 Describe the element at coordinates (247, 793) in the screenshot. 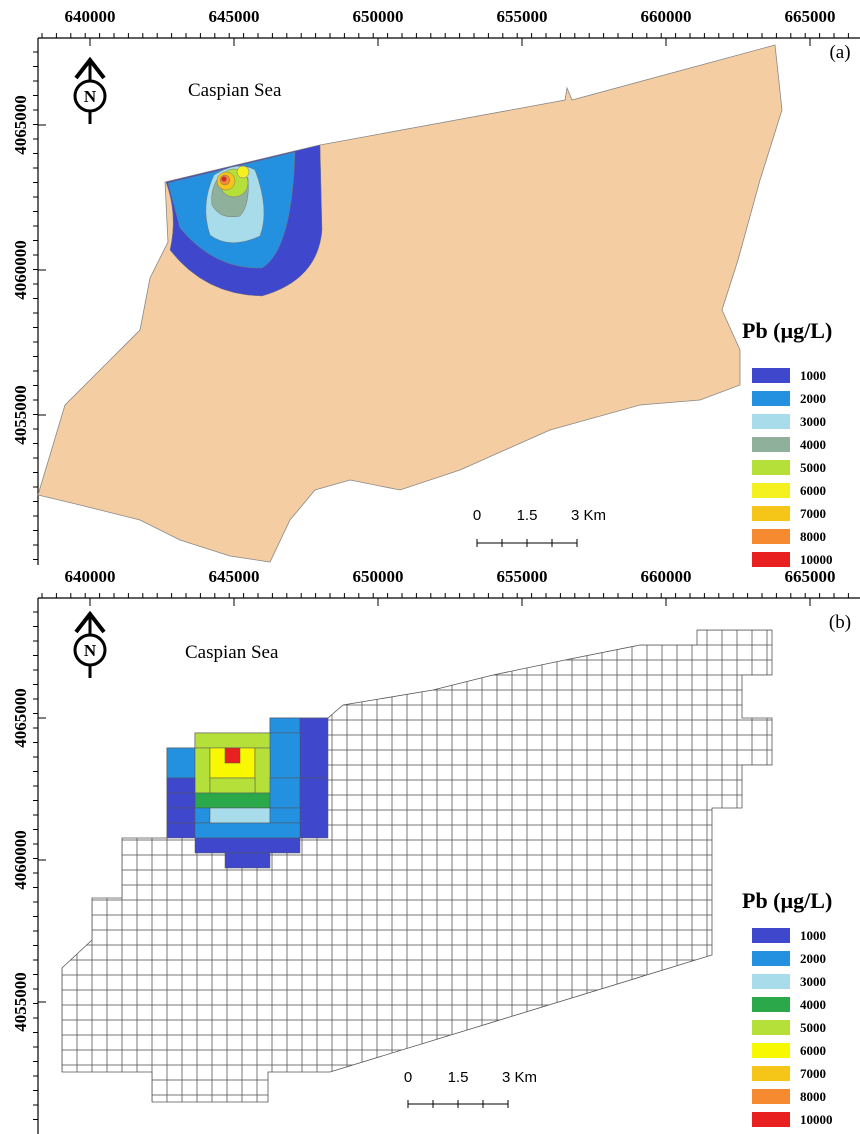

I see `colored-cells` at that location.